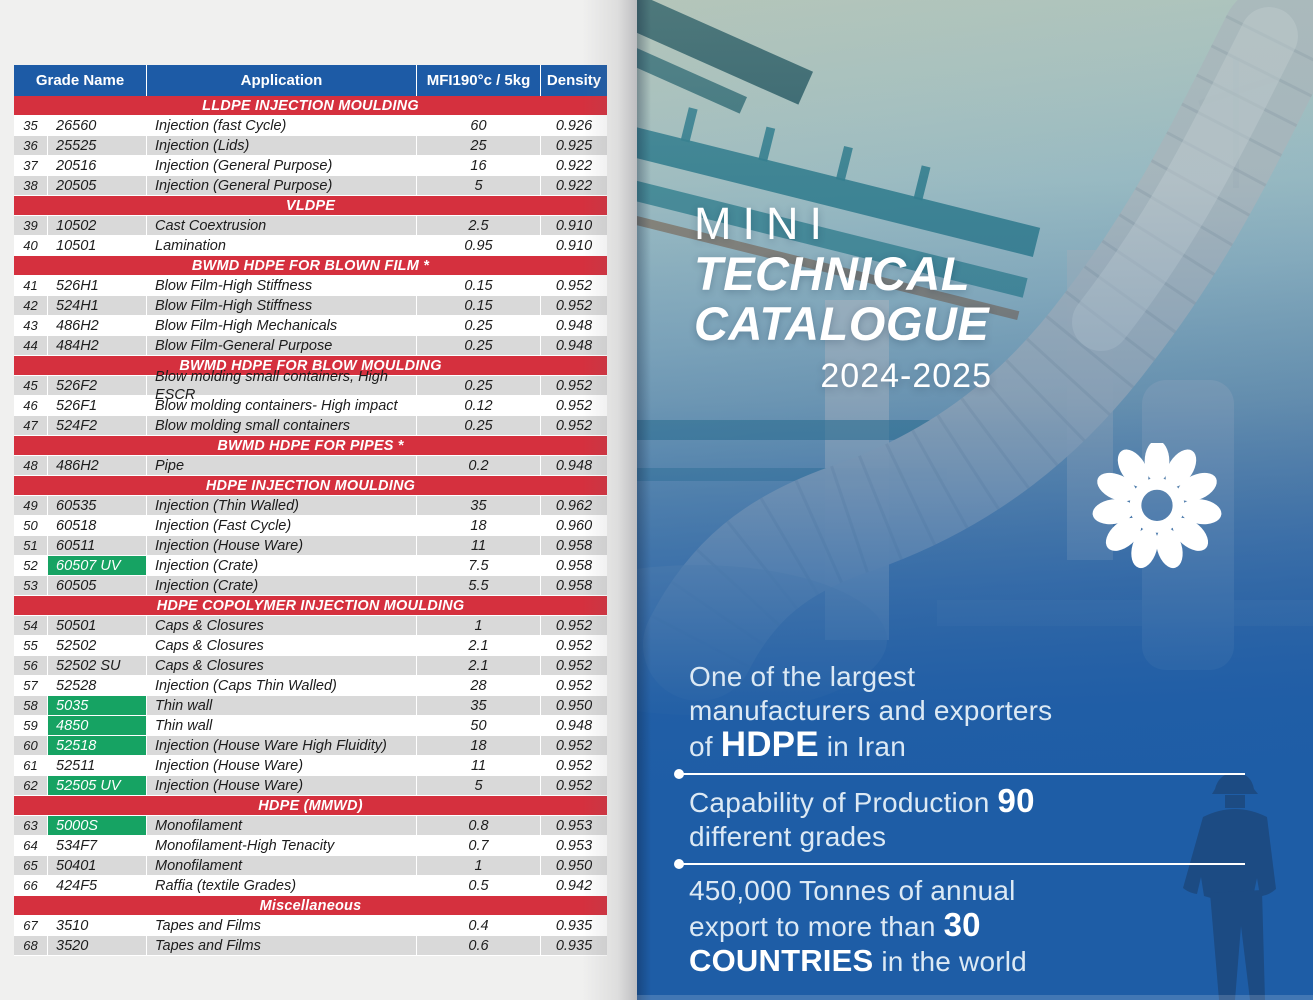  I want to click on table-section-header: BWMD HDPE FOR BLOWN FILM *, so click(310, 266).